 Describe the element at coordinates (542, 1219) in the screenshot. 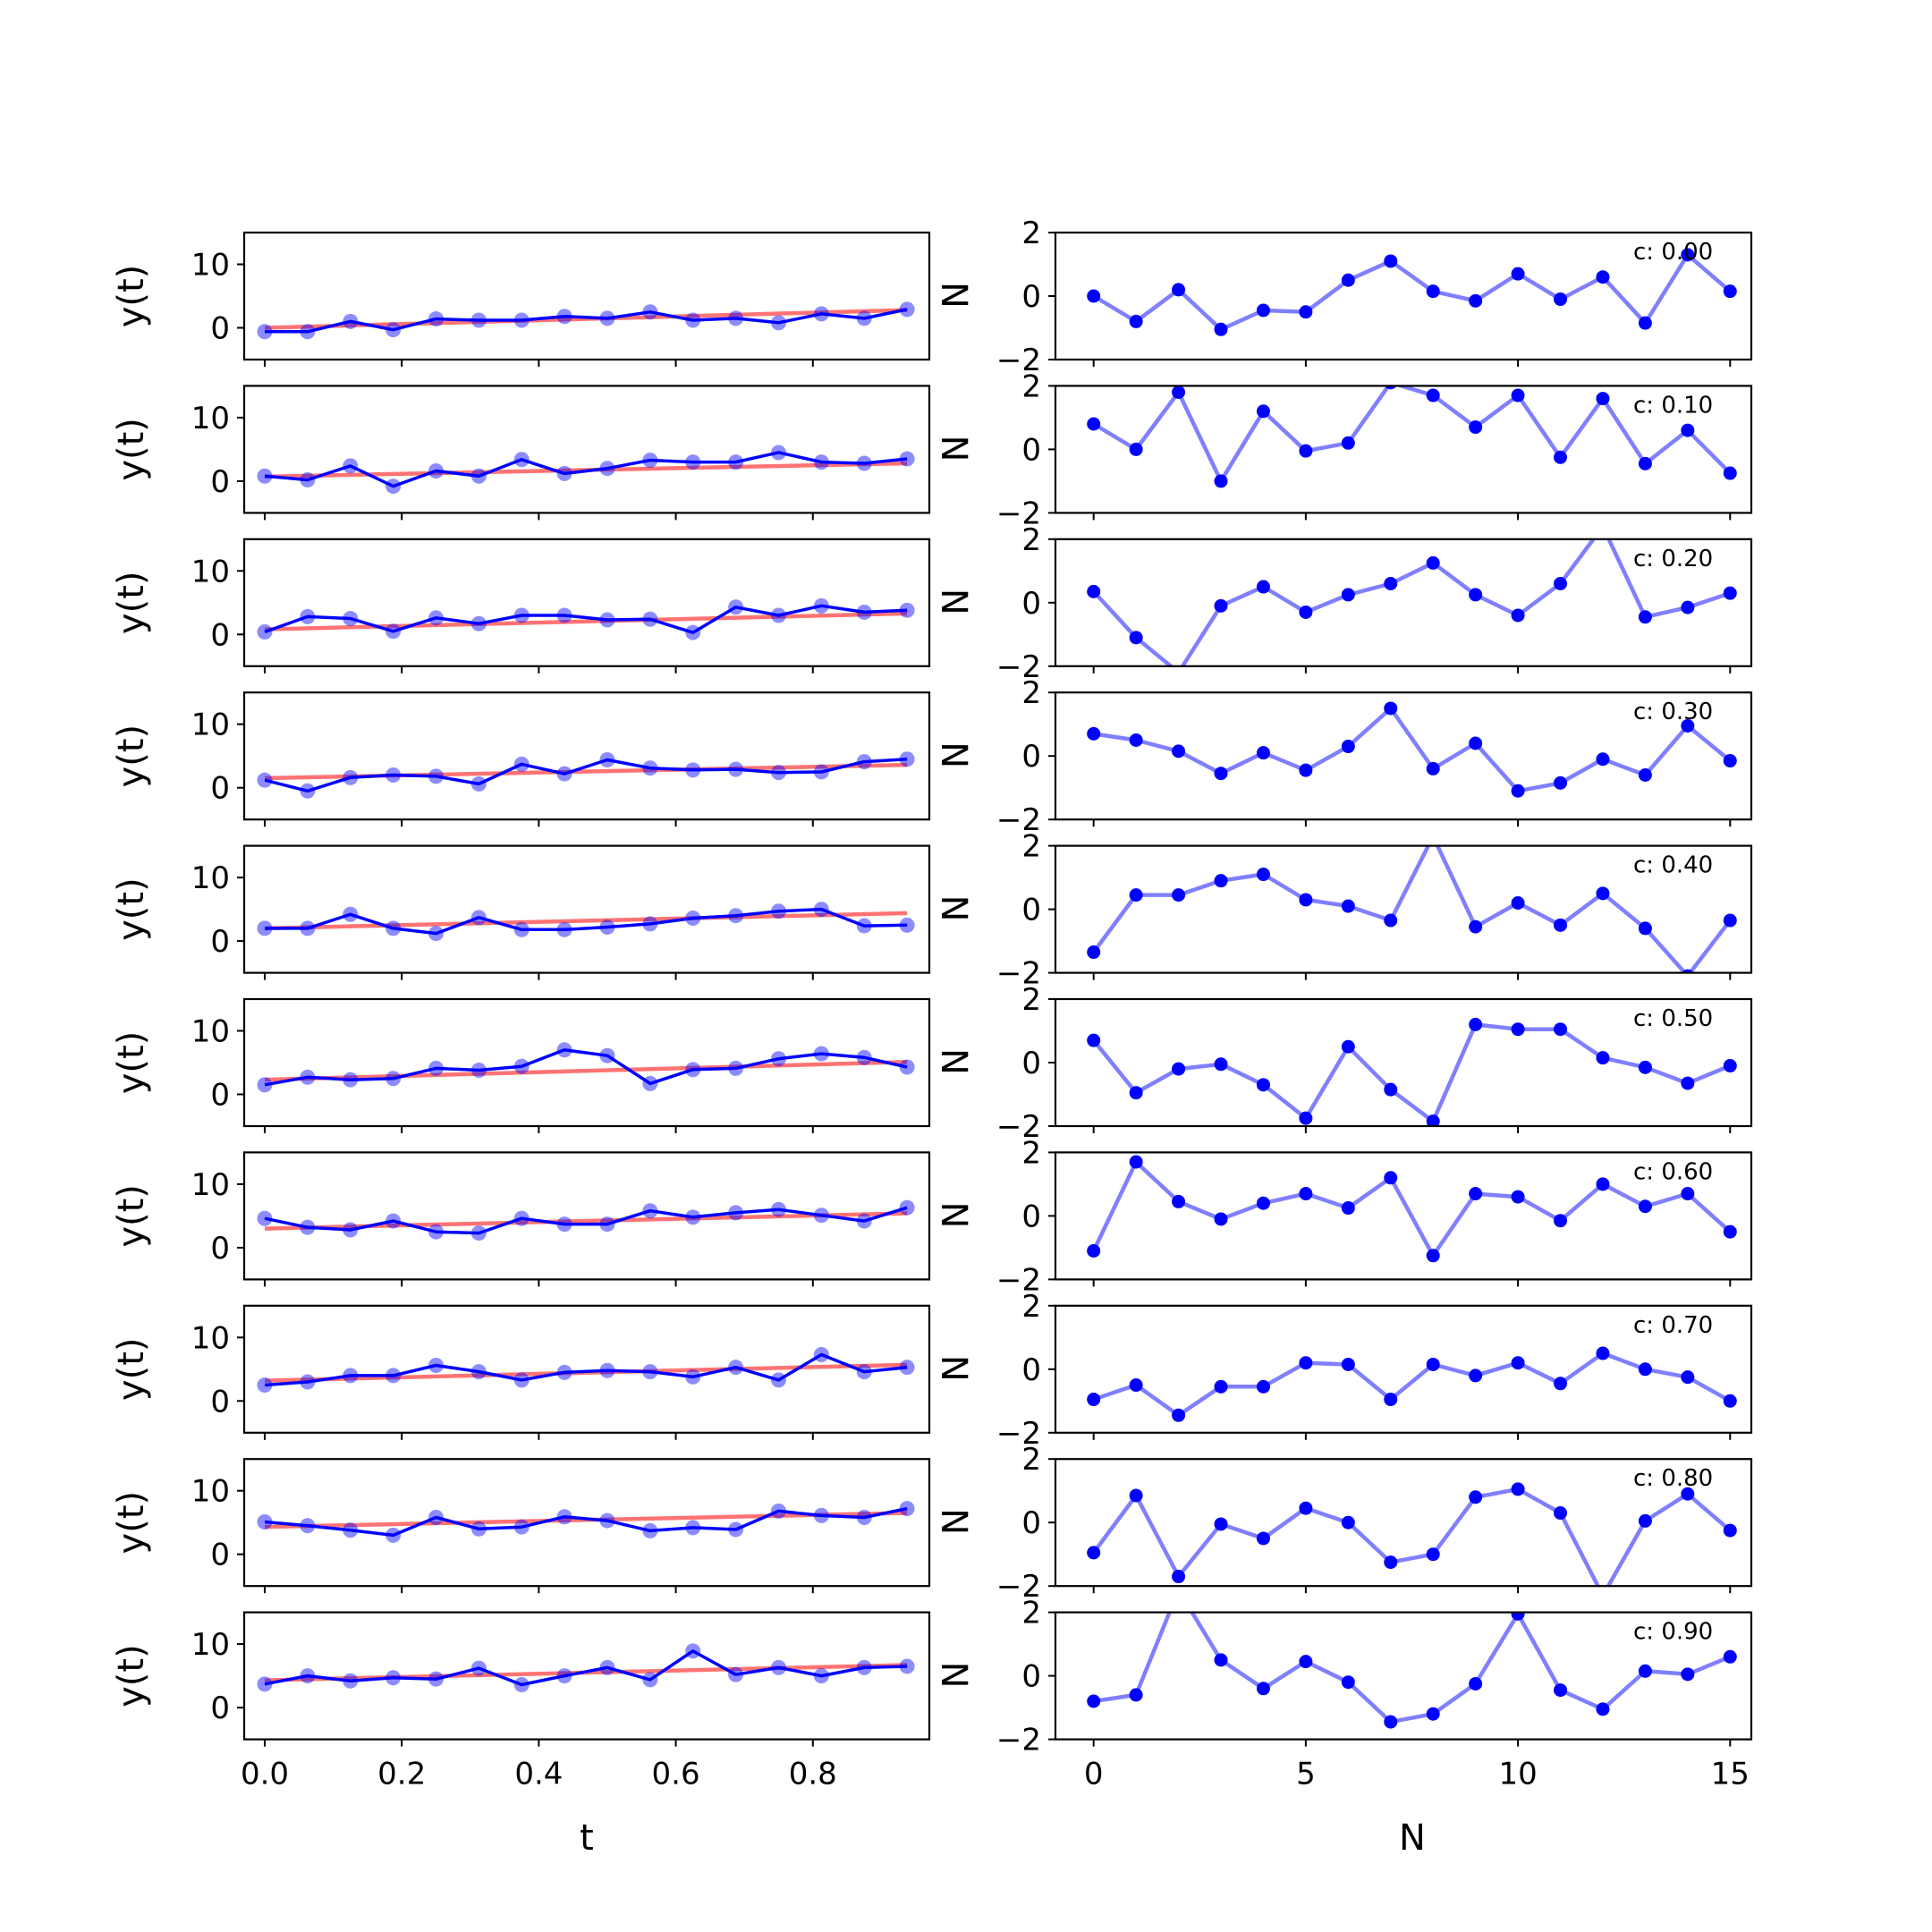

I see `time-series-panel: 0 10 y(t) N` at that location.